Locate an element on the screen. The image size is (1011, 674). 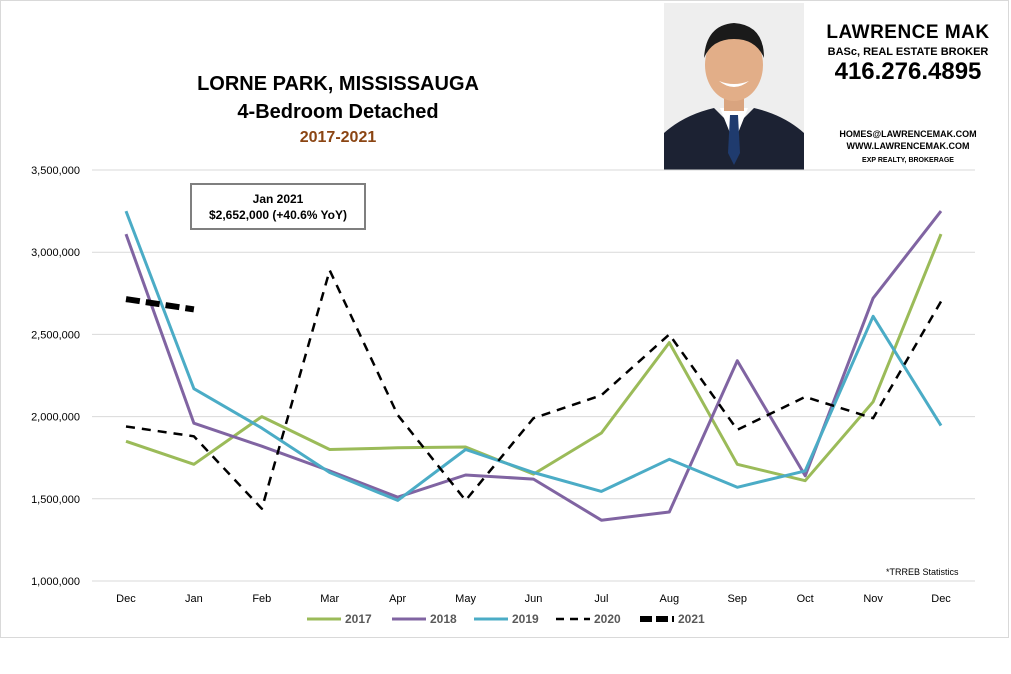
chart-title: LORNE PARK, MISSISSAUGA is located at coordinates (338, 84).